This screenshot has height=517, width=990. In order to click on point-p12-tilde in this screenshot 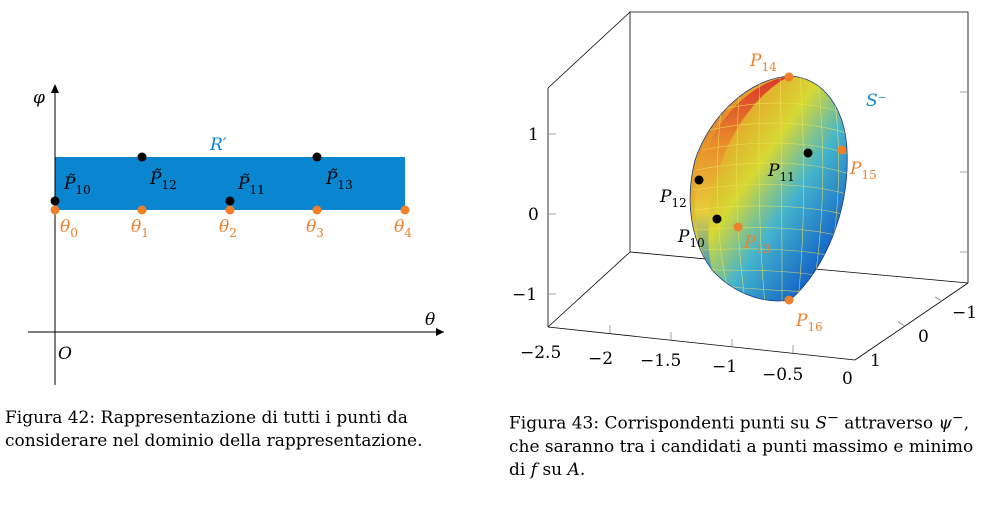, I will do `click(142, 157)`.